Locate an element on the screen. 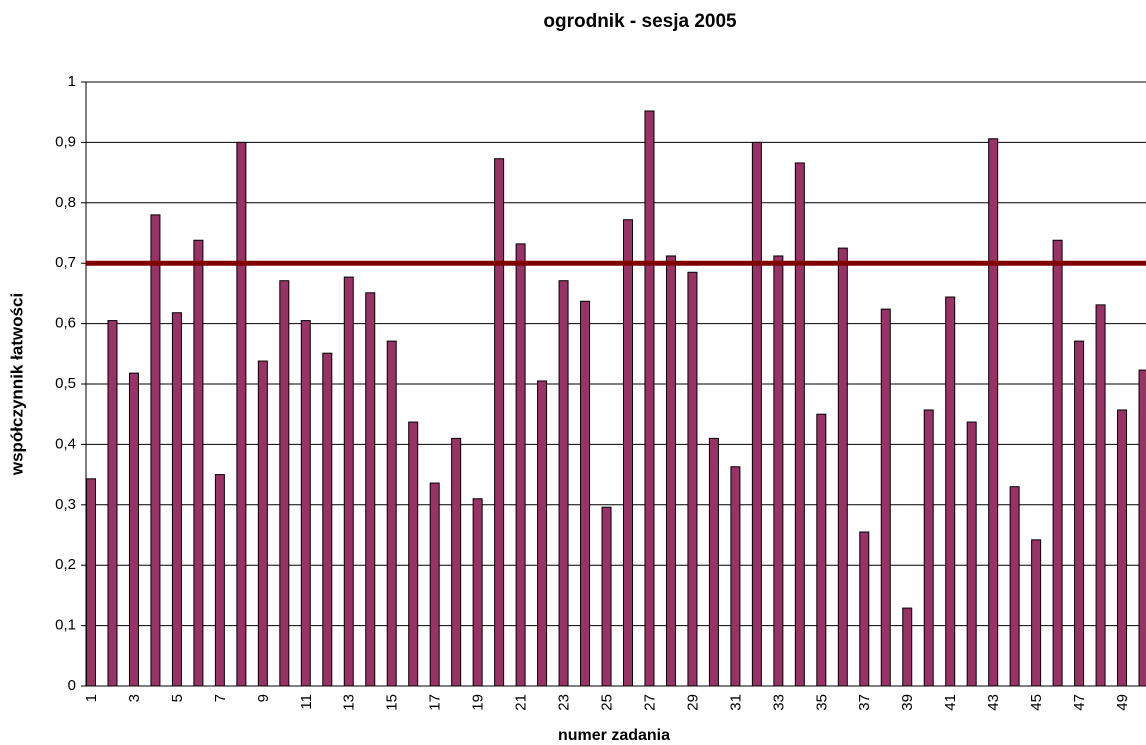  x-tick-label: 45 is located at coordinates (1036, 702).